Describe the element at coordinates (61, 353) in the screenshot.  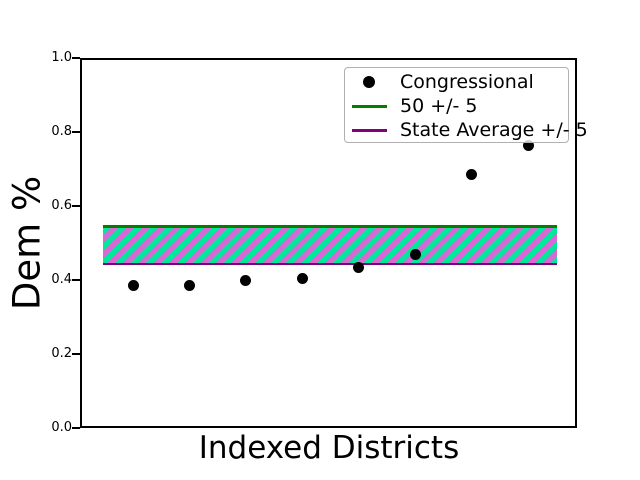
I see `y-tick-label: 0.2` at that location.